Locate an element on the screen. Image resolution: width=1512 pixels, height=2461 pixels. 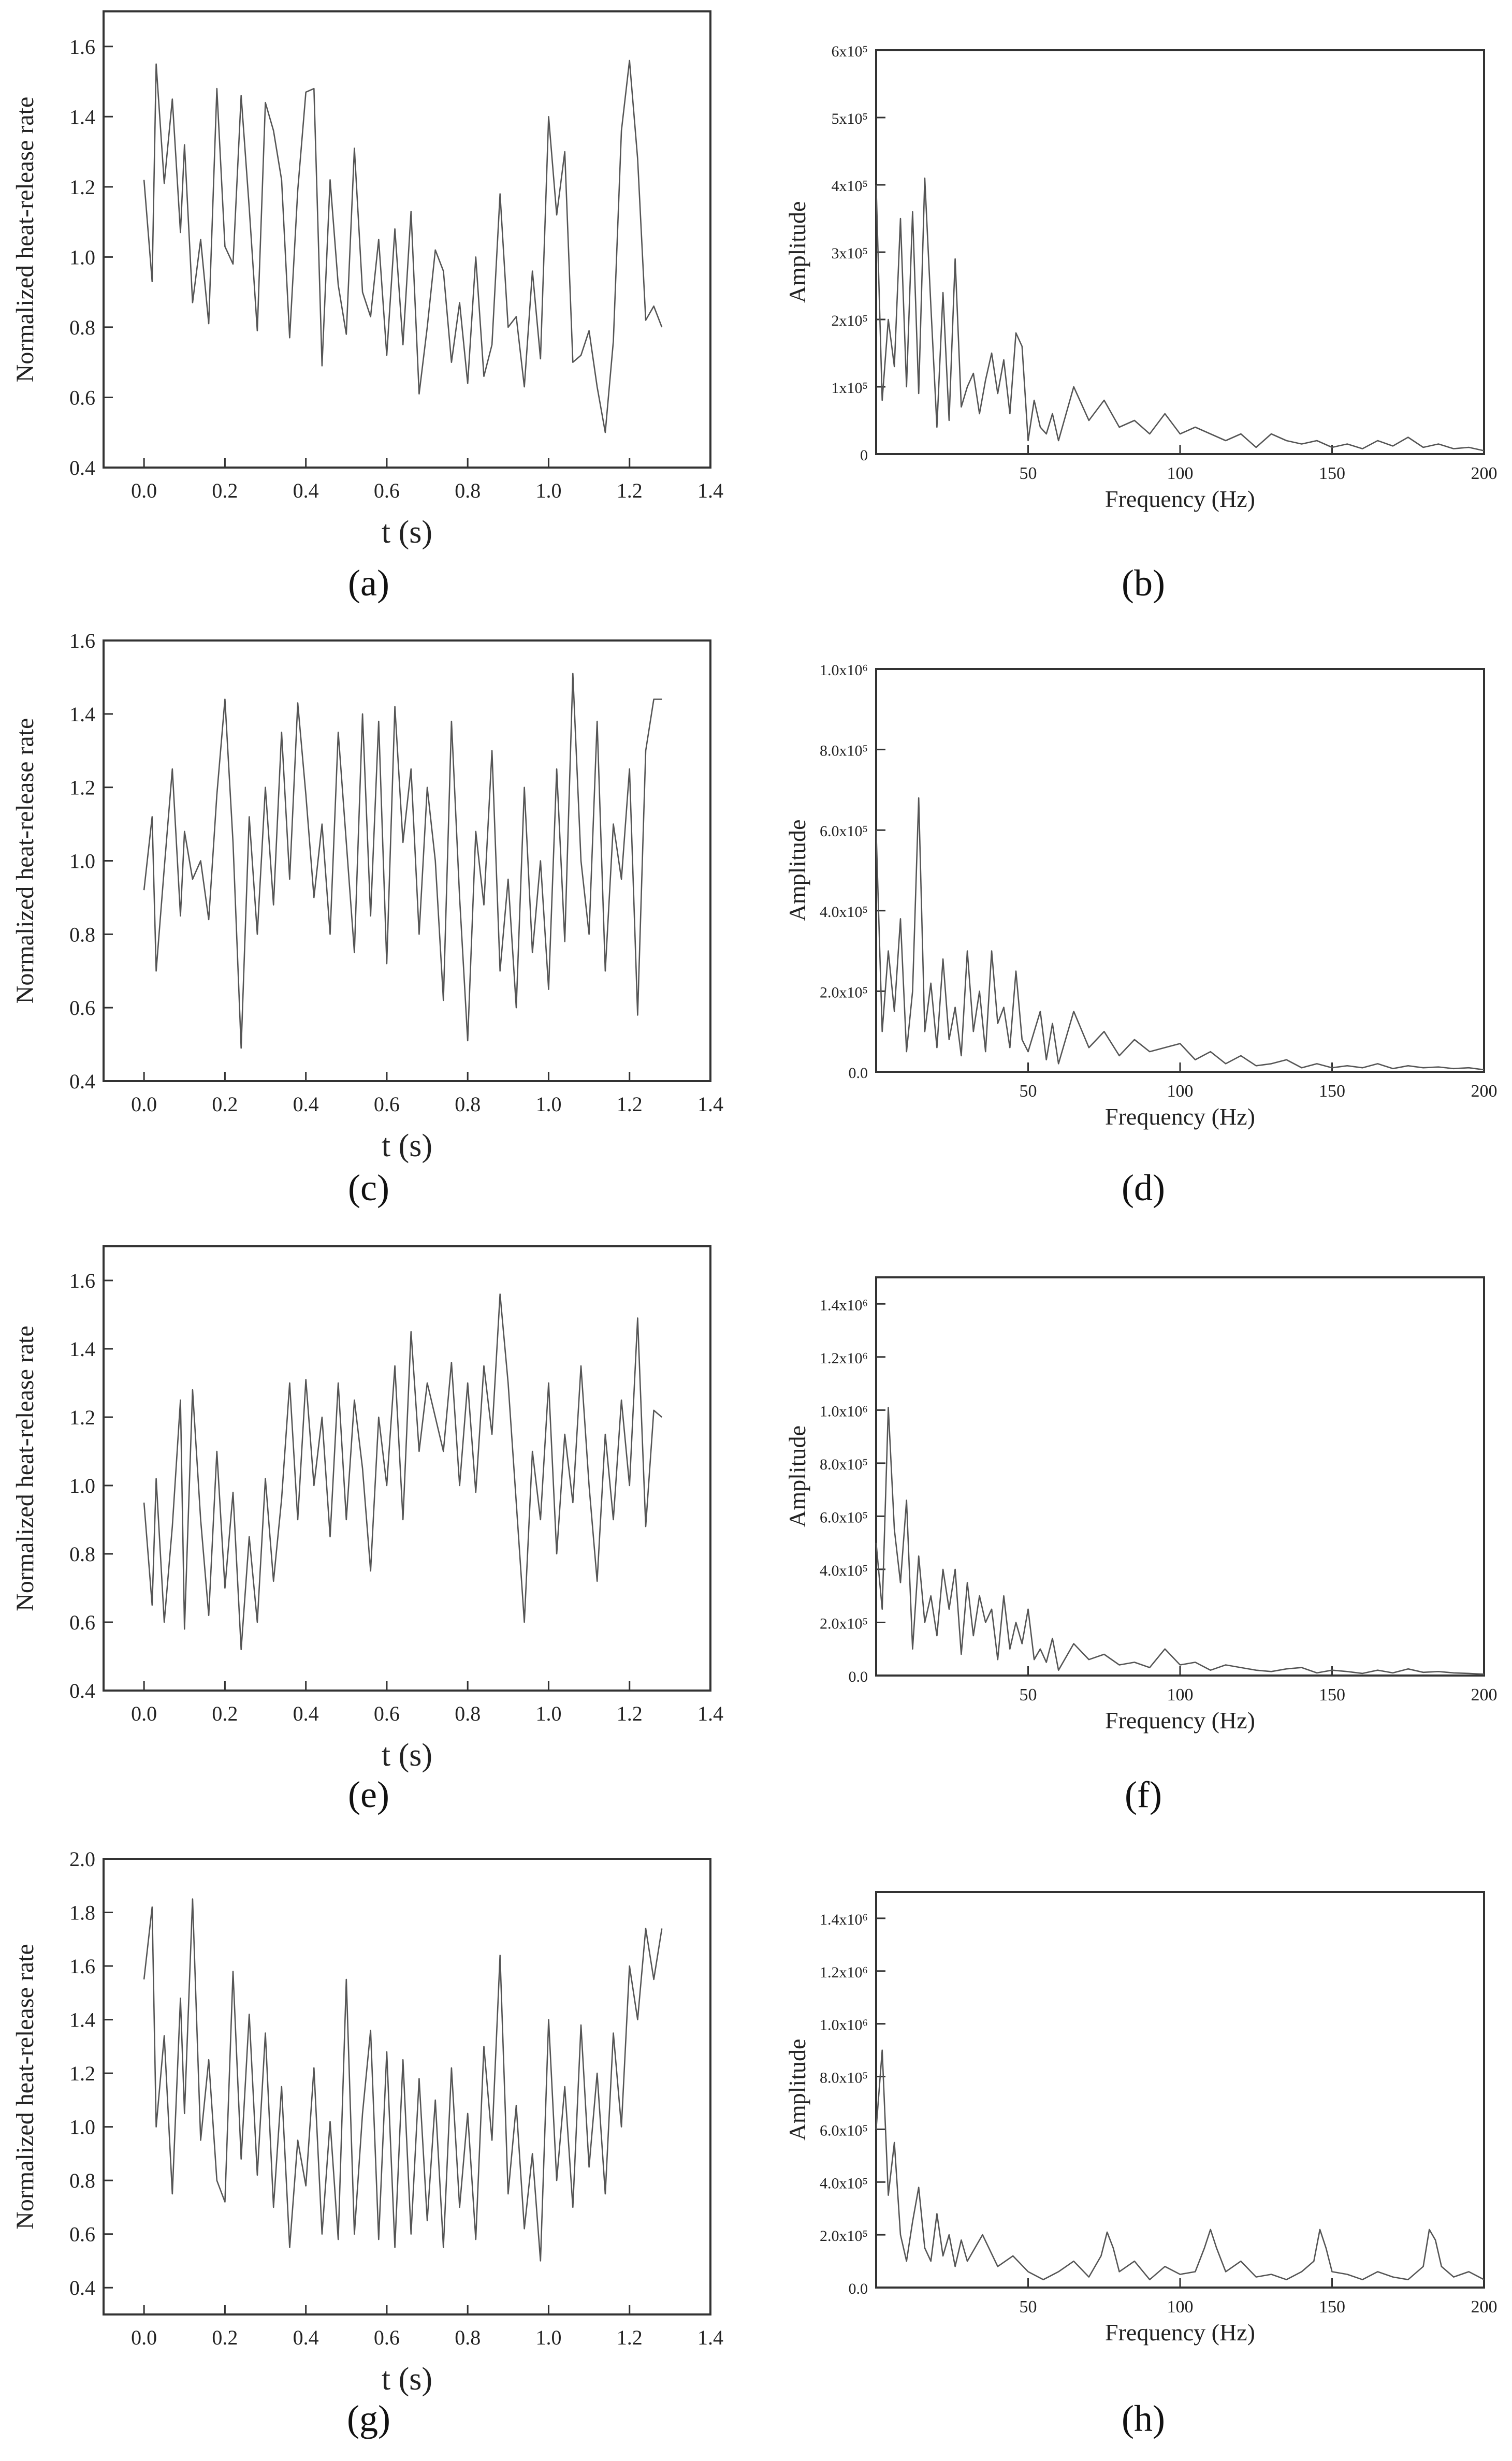
y-tick-label: 2.0 is located at coordinates (82, 1859).